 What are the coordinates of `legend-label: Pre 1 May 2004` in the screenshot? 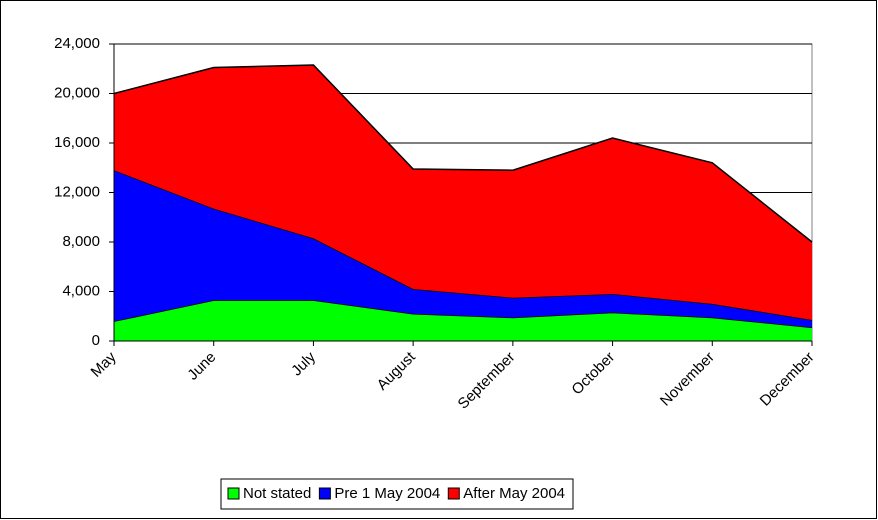 It's located at (387, 493).